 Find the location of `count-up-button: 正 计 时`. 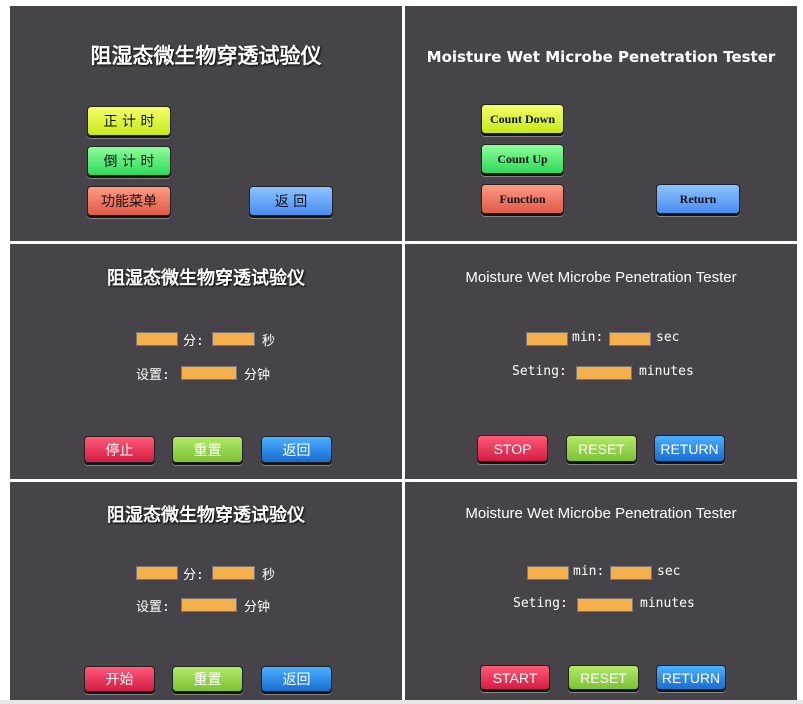

count-up-button: 正 计 时 is located at coordinates (129, 121).